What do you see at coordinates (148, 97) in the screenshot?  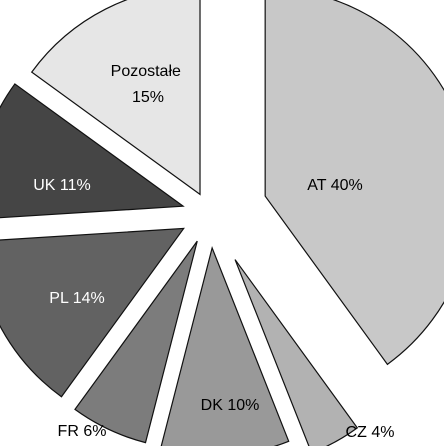 I see `slice-label-pozostale-line2: 15%` at bounding box center [148, 97].